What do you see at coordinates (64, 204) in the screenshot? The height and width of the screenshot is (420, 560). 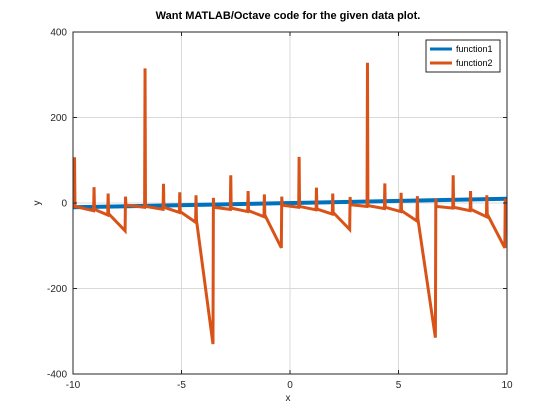 I see `y-tick-label: 0` at bounding box center [64, 204].